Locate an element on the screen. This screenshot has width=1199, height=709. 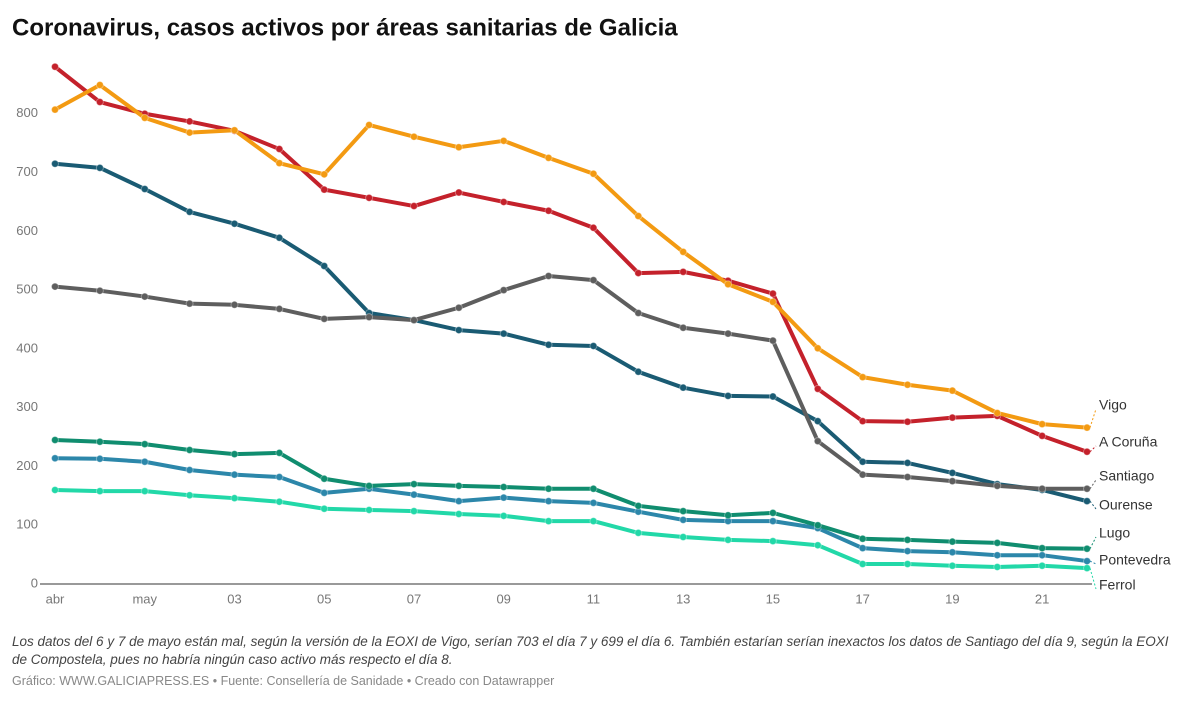
y-tick-label: 800 is located at coordinates (27, 112).